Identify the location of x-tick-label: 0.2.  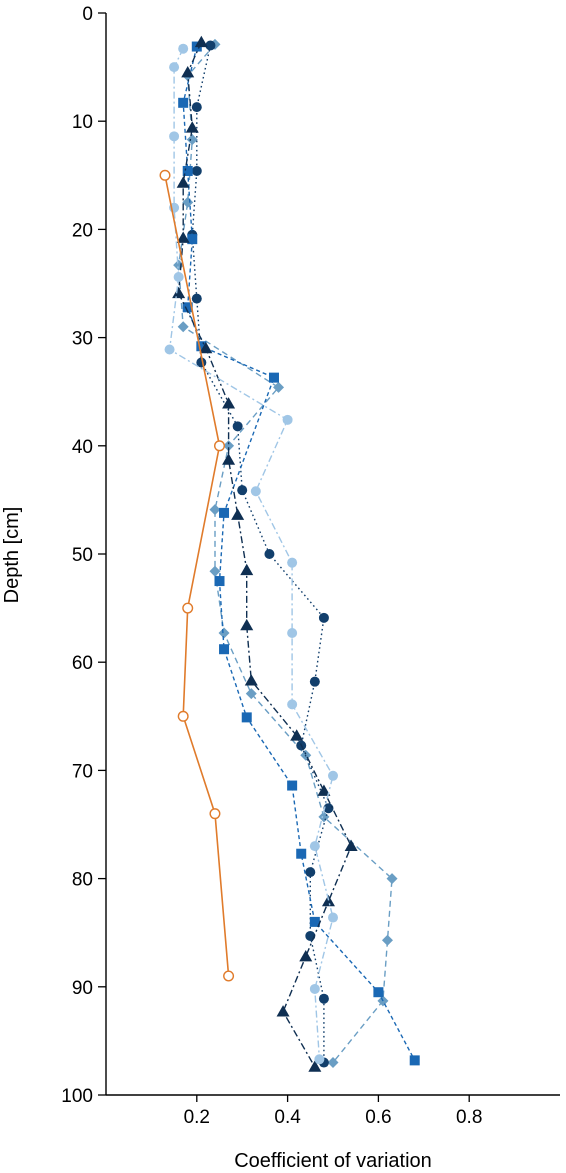
(197, 1117).